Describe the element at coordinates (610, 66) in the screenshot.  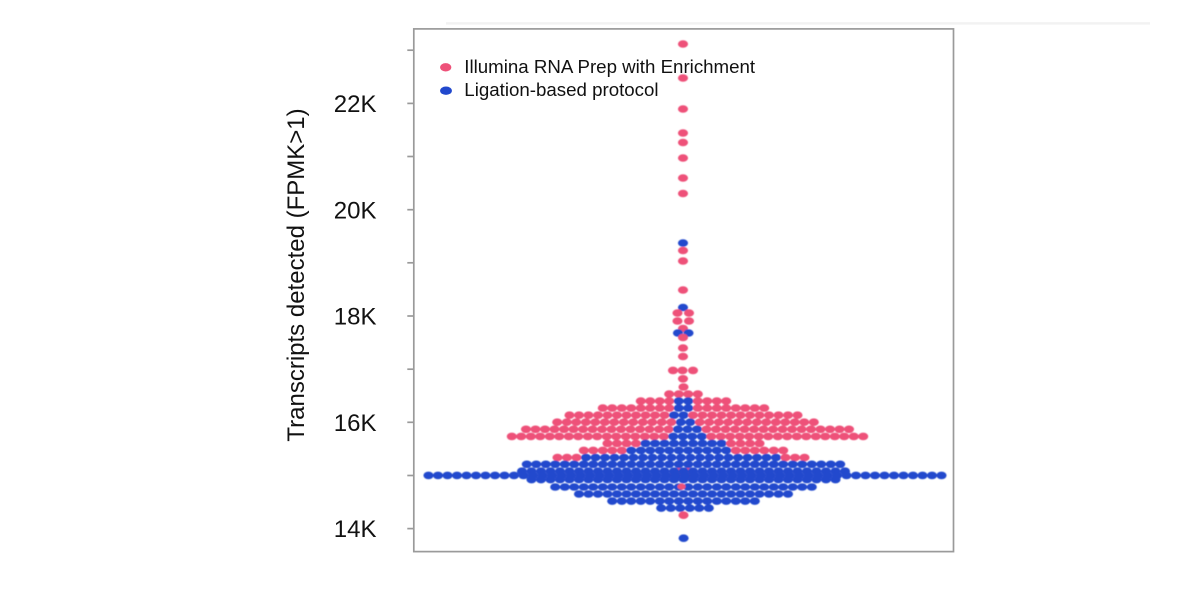
I see `svg-text:Illumina RNA Prep with Enrichm: Illumina RNA Prep with Enrichment` at that location.